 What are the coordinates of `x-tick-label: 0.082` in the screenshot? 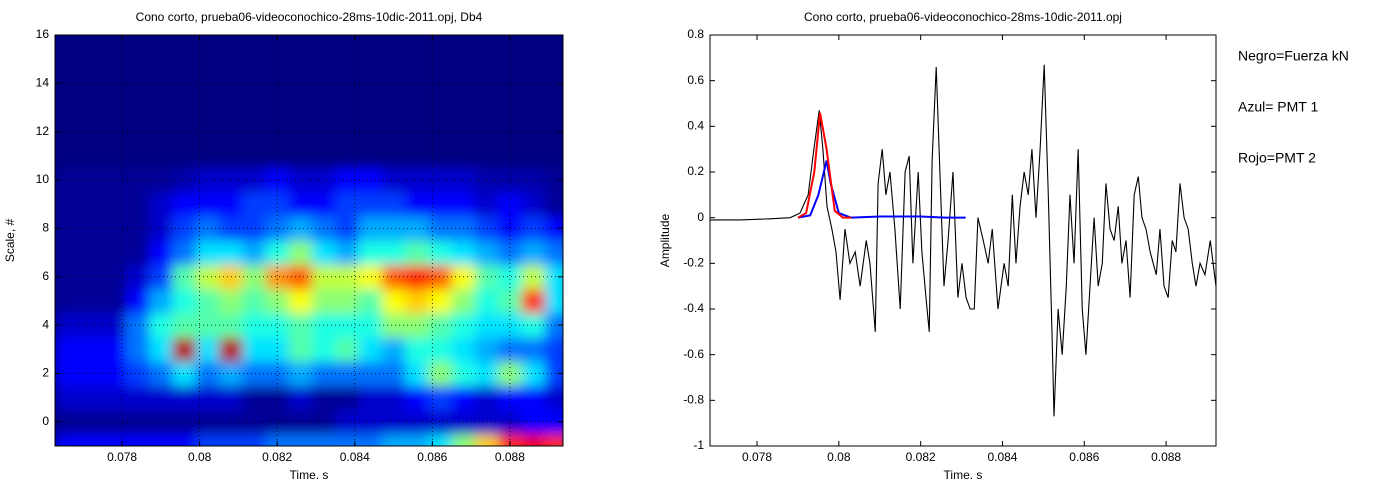 It's located at (277, 457).